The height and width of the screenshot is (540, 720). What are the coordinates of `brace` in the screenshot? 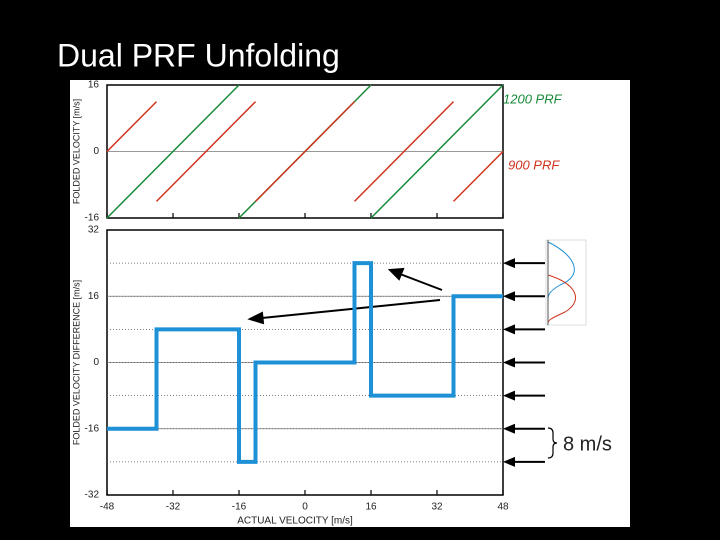 It's located at (552, 443).